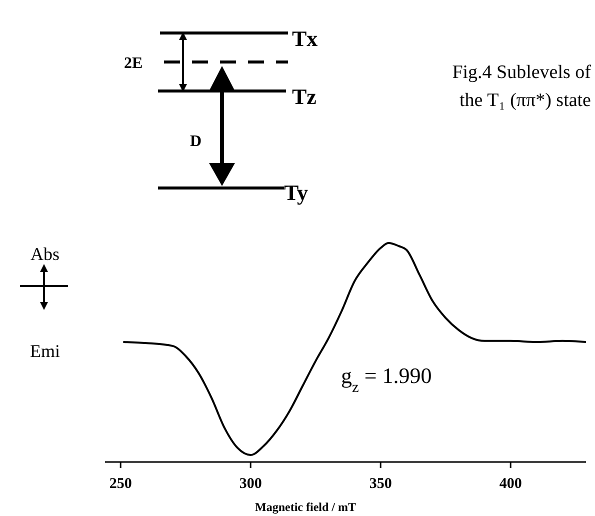 The height and width of the screenshot is (516, 595). Describe the element at coordinates (120, 484) in the screenshot. I see `x-tick-label: 250` at that location.